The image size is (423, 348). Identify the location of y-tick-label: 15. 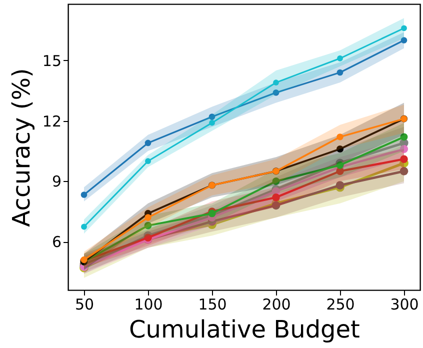
(52, 61).